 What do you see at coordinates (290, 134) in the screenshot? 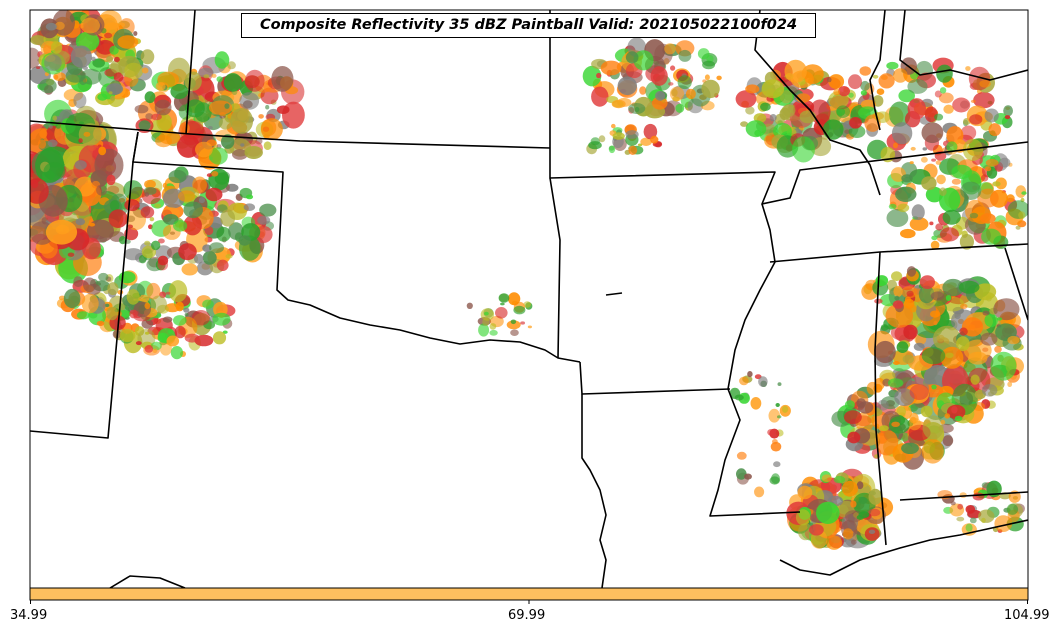
I see `border-co-ne` at bounding box center [290, 134].